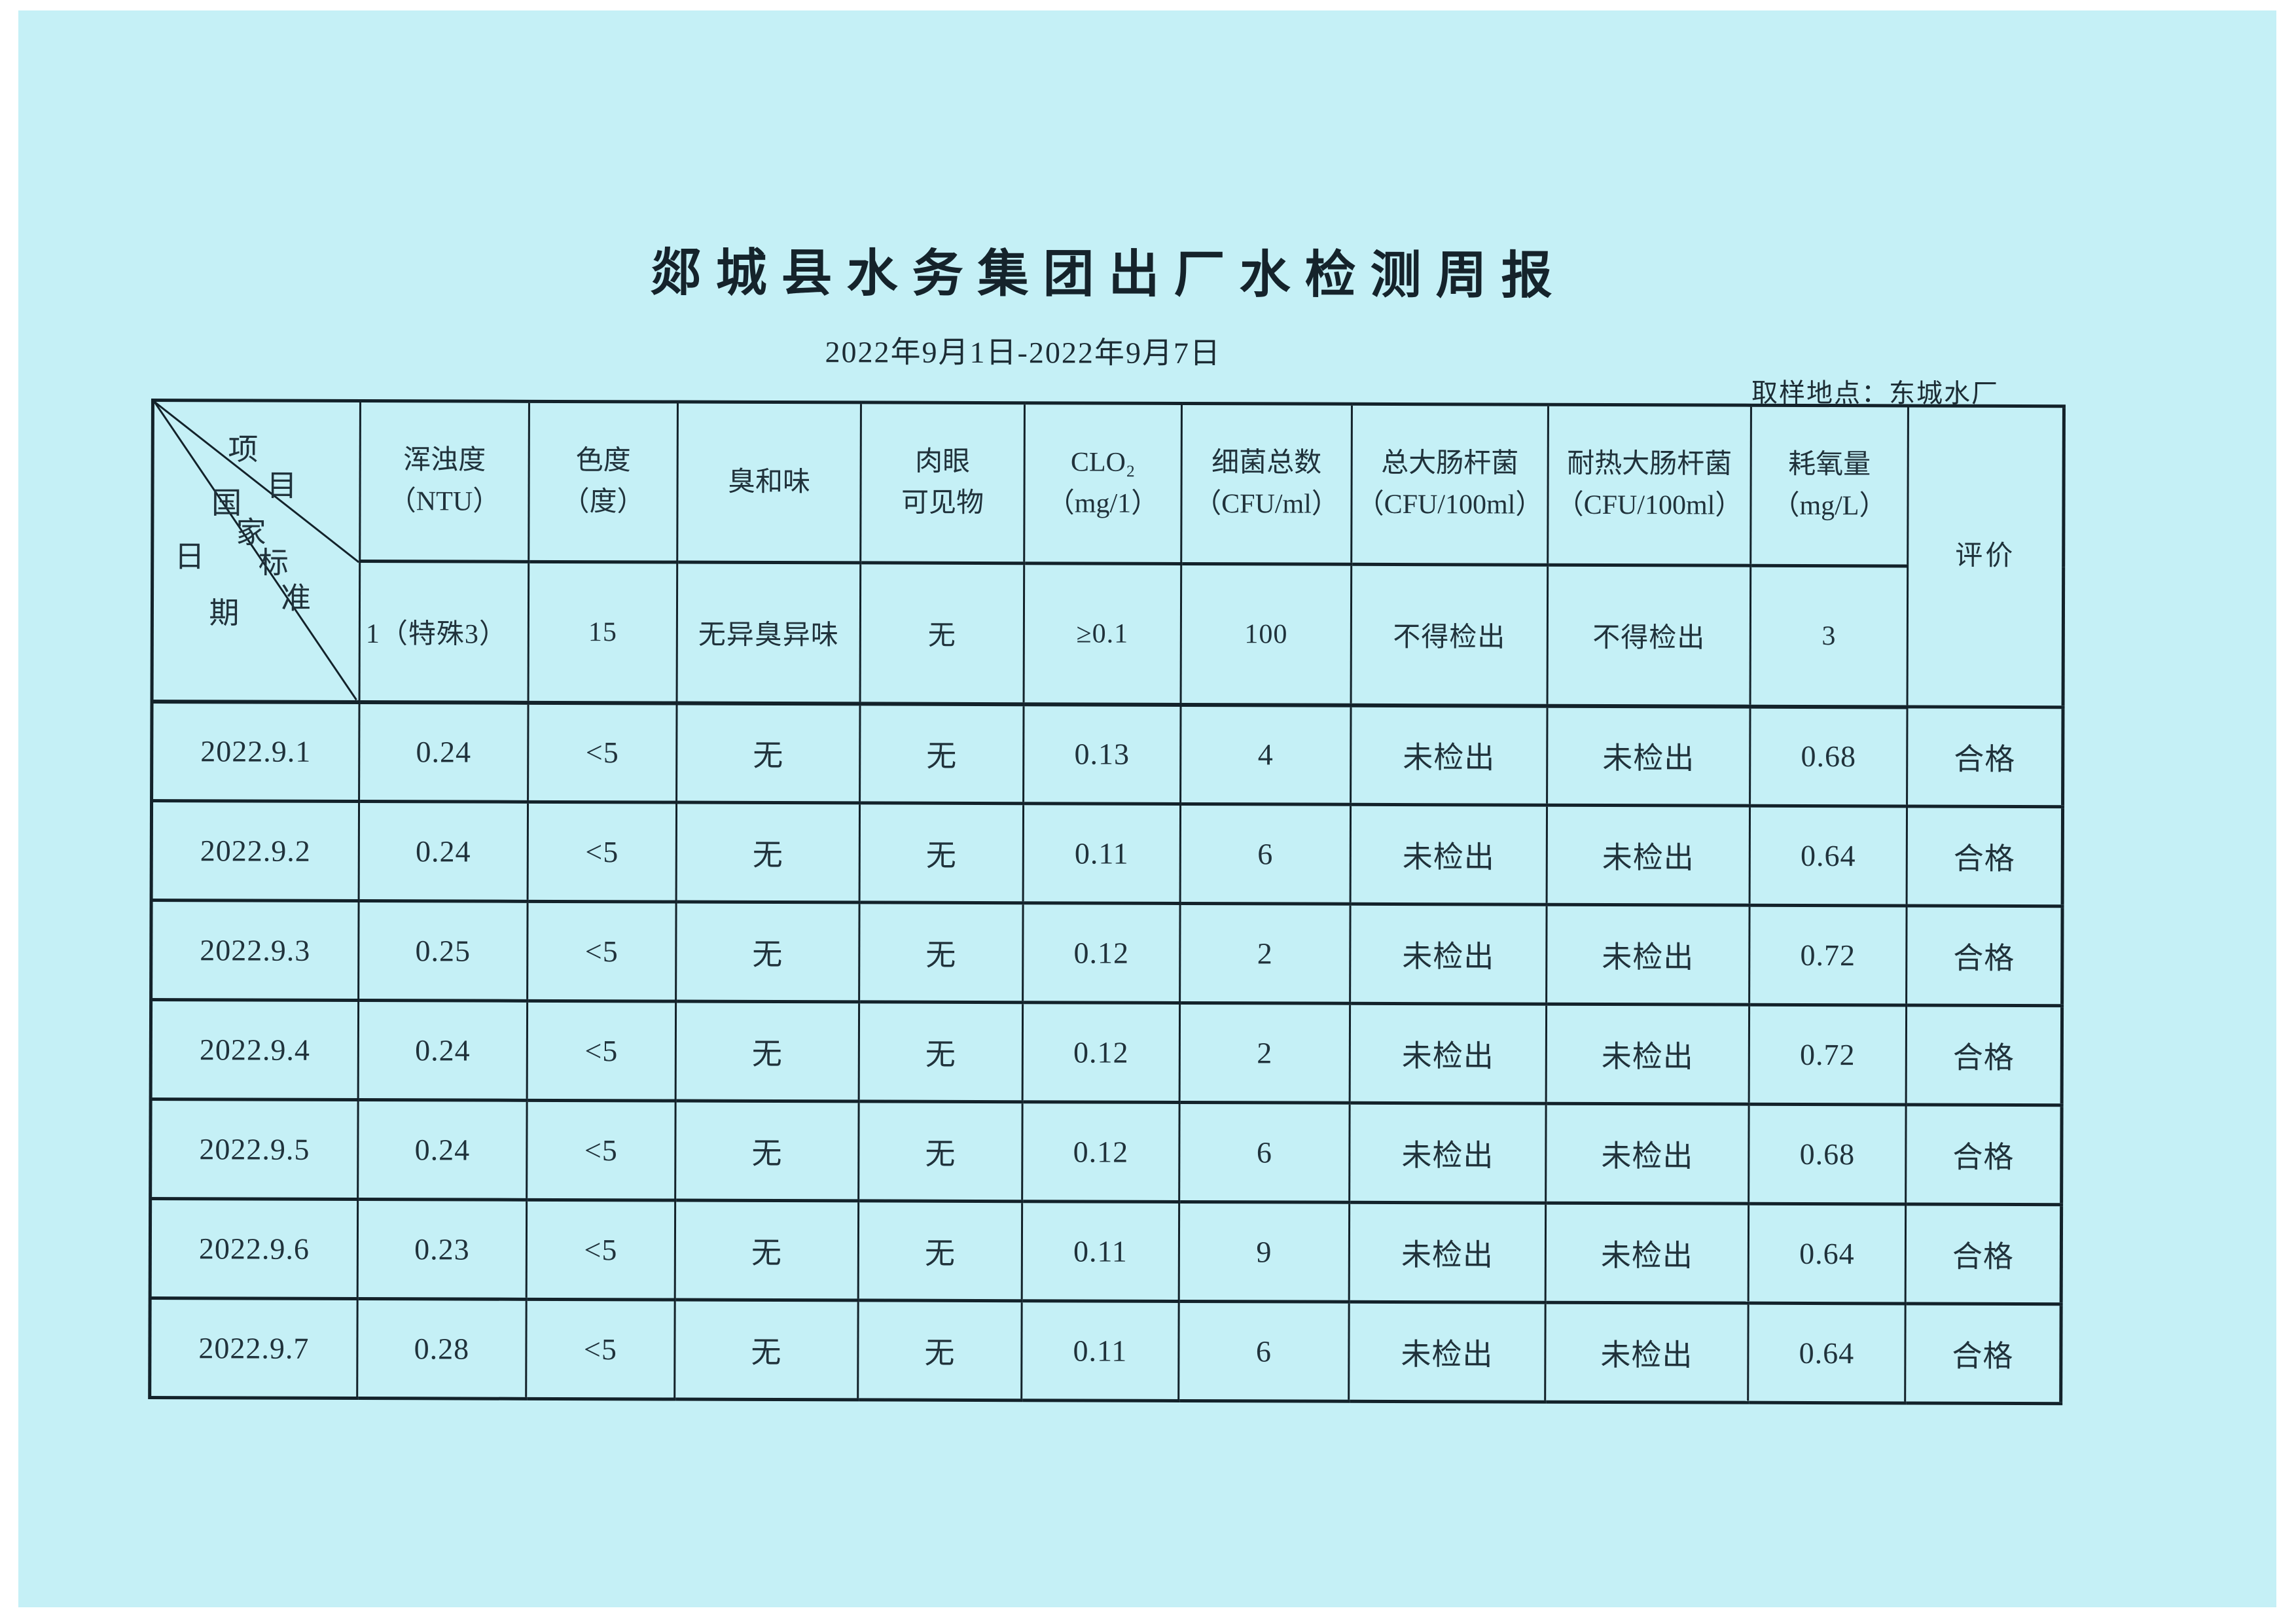 The height and width of the screenshot is (1623, 2296). Describe the element at coordinates (1102, 754) in the screenshot. I see `data-cell-clo2: 0.13` at that location.